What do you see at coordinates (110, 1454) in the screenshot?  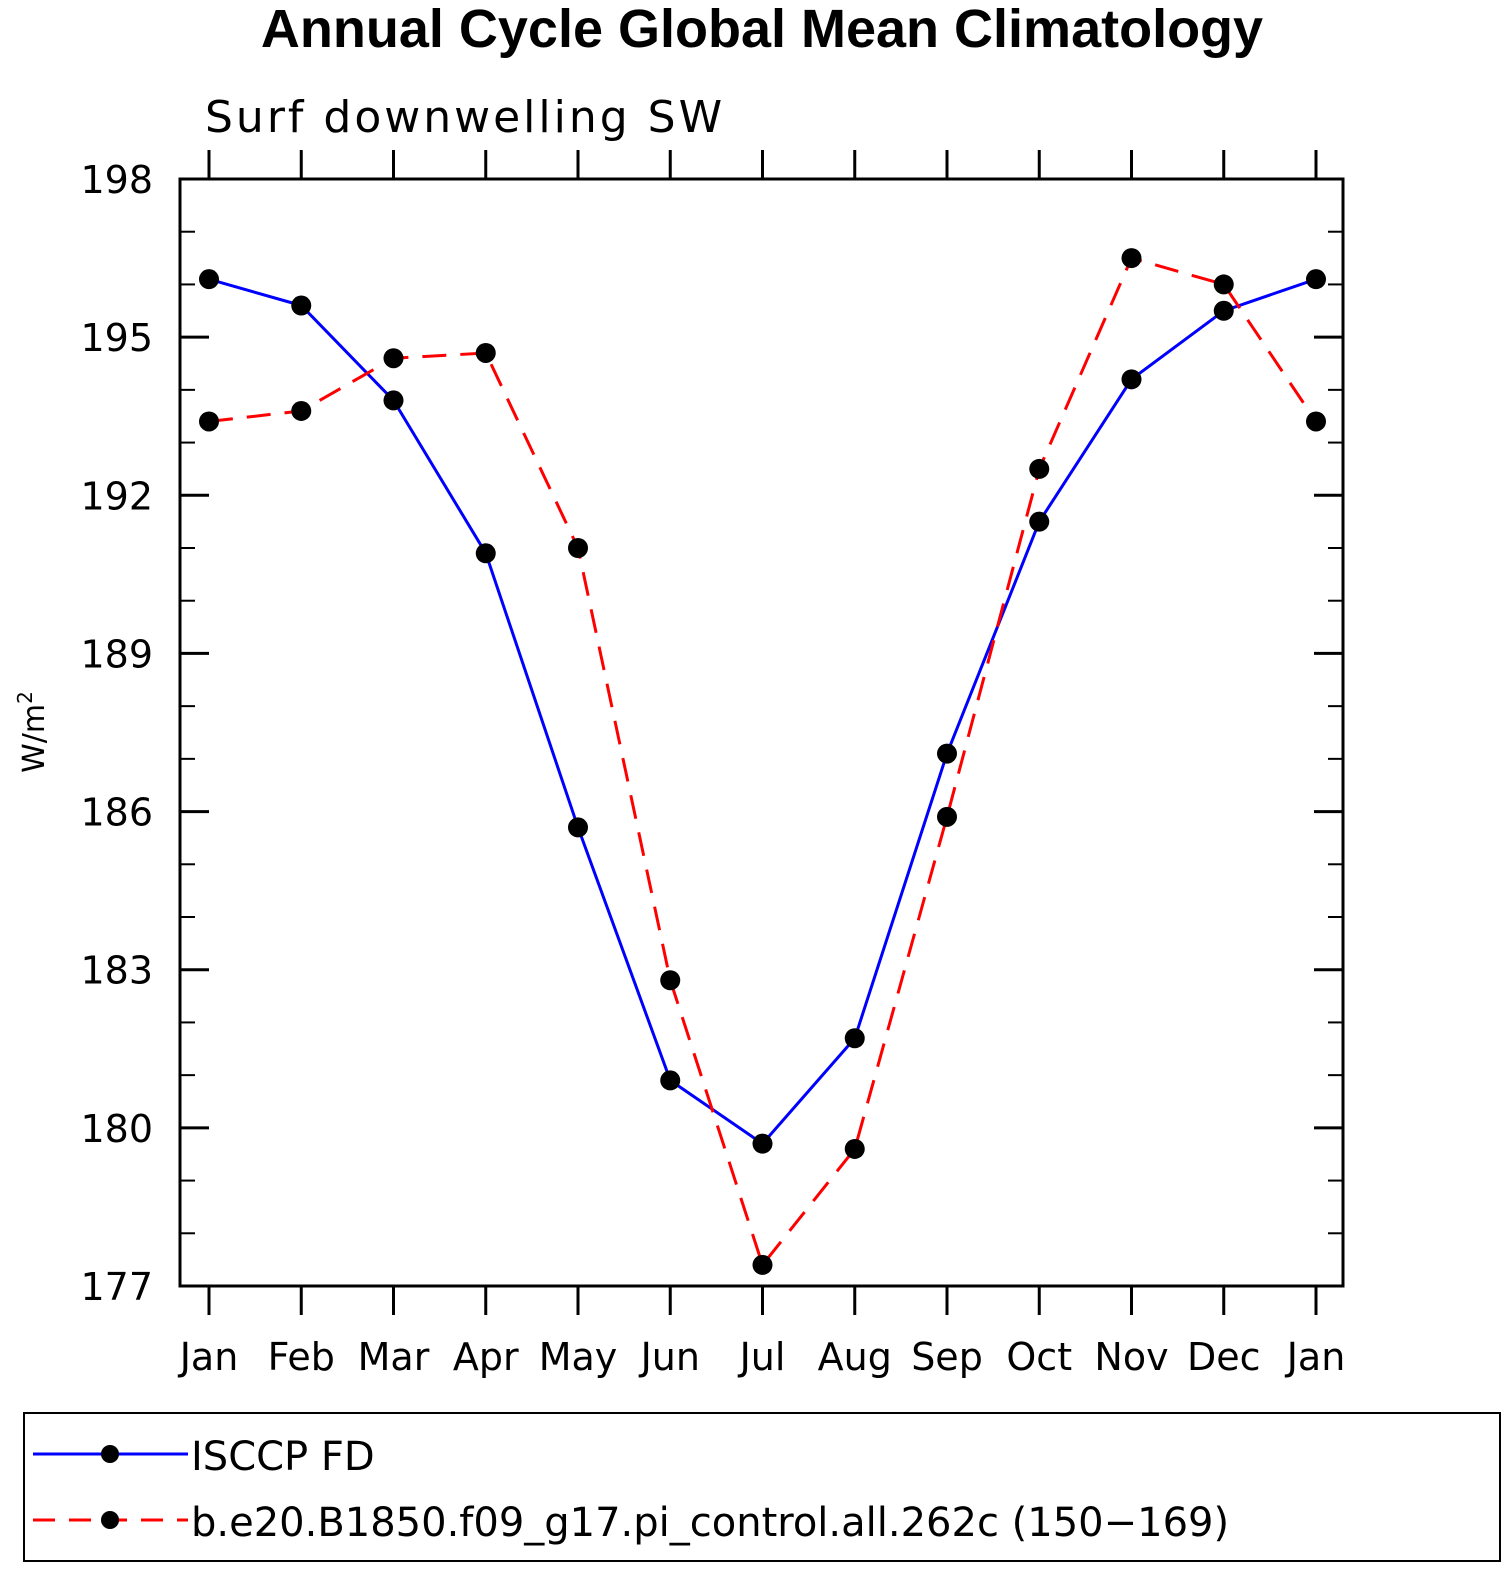 I see `legend-marker-isccp` at bounding box center [110, 1454].